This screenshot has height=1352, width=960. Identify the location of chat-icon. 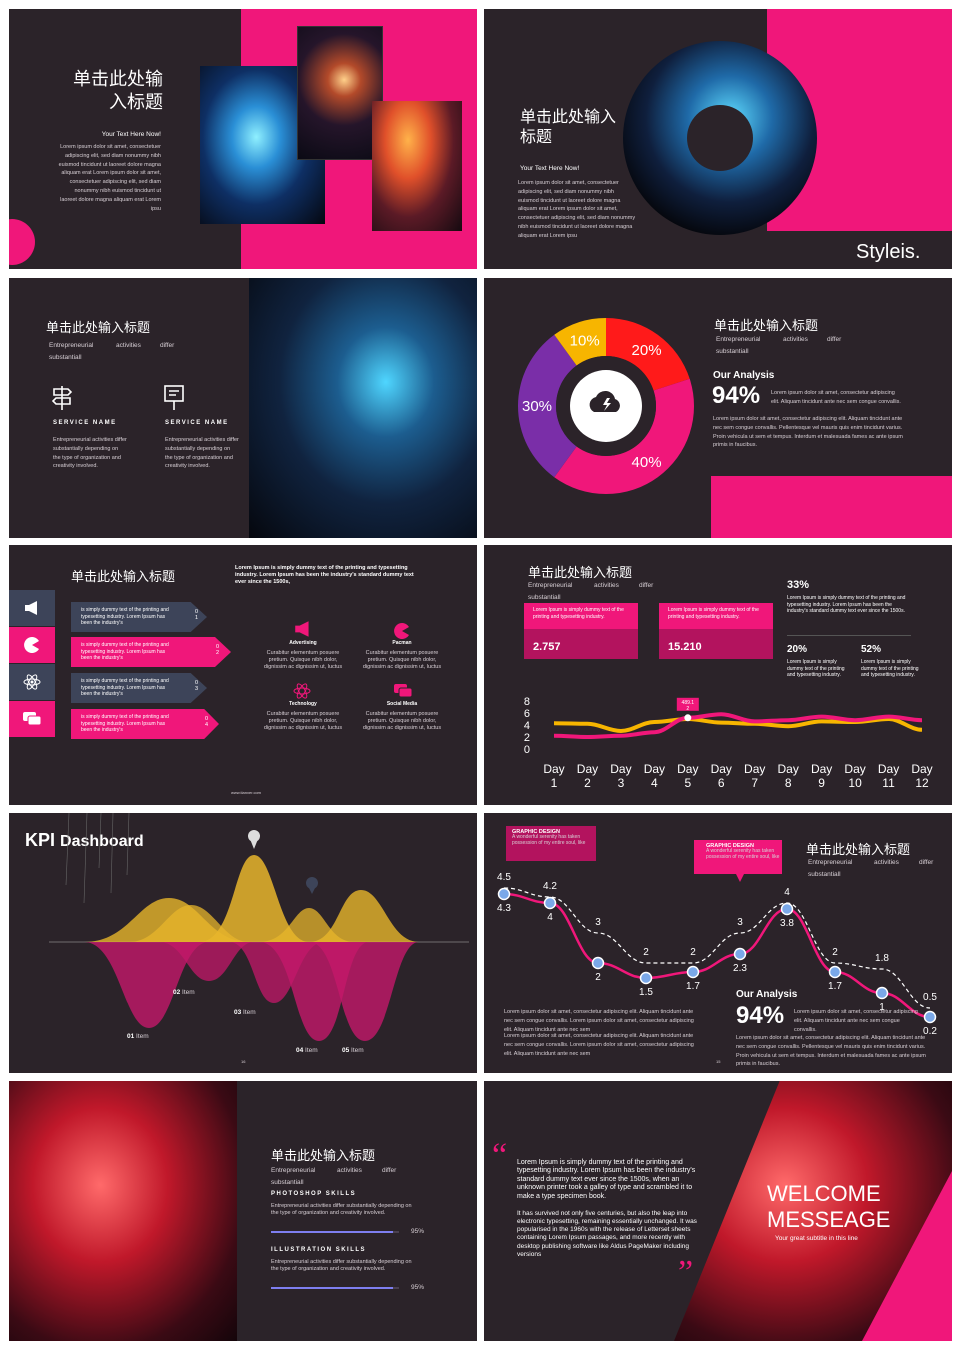
(403, 691).